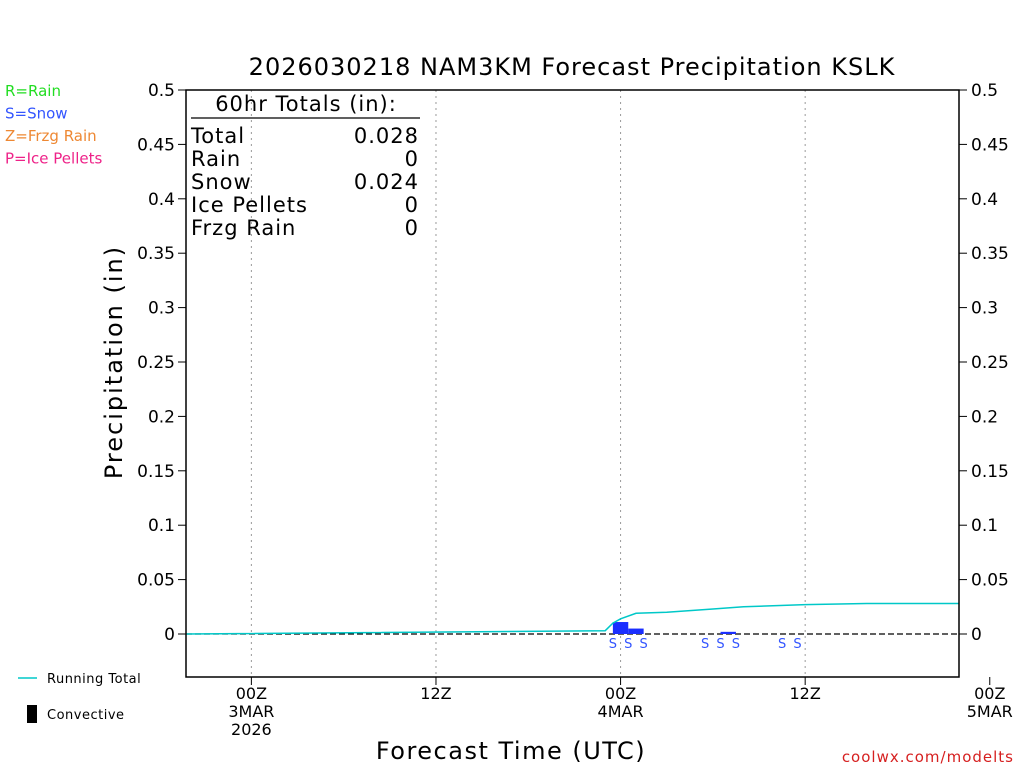 The width and height of the screenshot is (1024, 768). I want to click on y-tick-label-right: 0.35, so click(990, 254).